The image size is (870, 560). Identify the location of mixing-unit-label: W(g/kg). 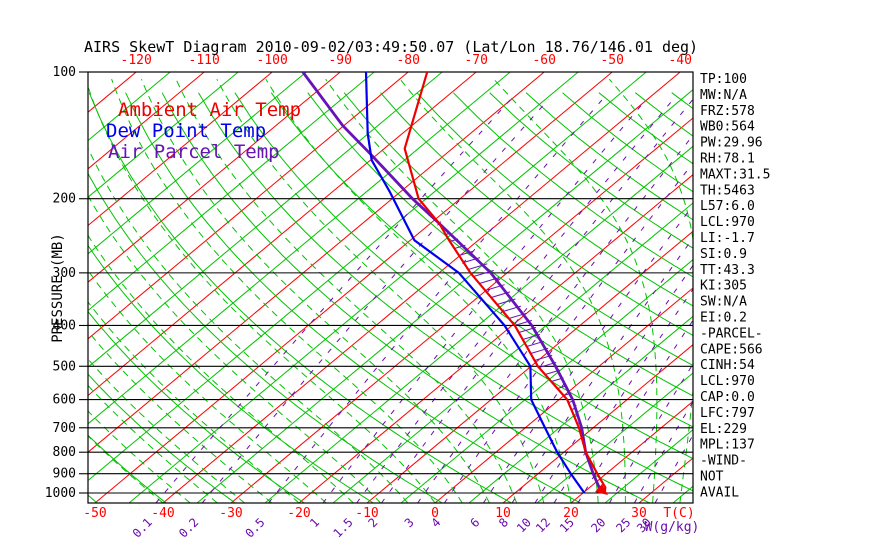
(672, 527).